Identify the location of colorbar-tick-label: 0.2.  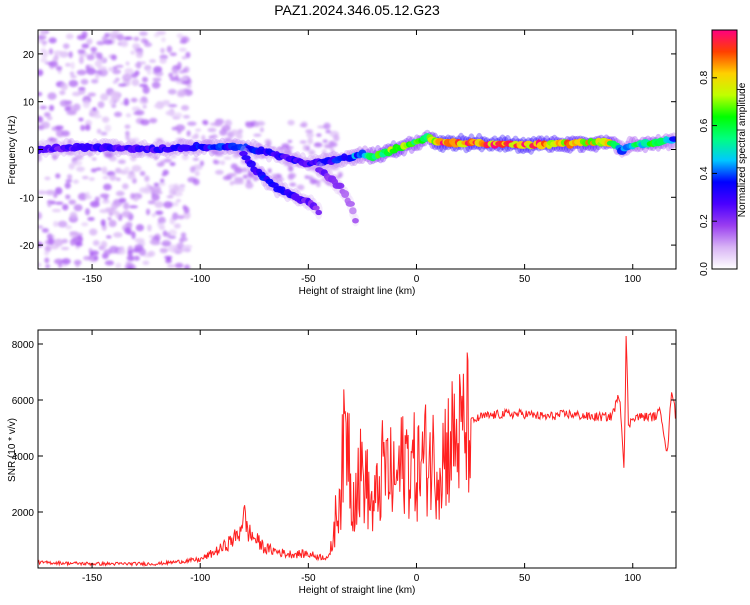
(704, 221).